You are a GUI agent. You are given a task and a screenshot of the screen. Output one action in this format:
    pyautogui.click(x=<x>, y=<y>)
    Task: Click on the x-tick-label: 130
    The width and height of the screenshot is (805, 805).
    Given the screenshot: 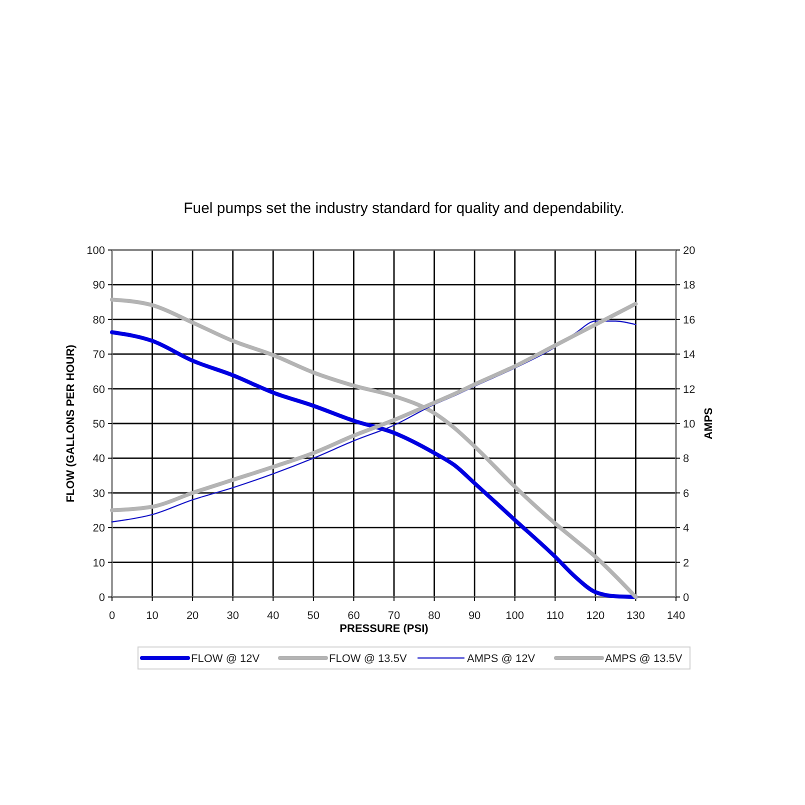 What is the action you would take?
    pyautogui.click(x=635, y=616)
    